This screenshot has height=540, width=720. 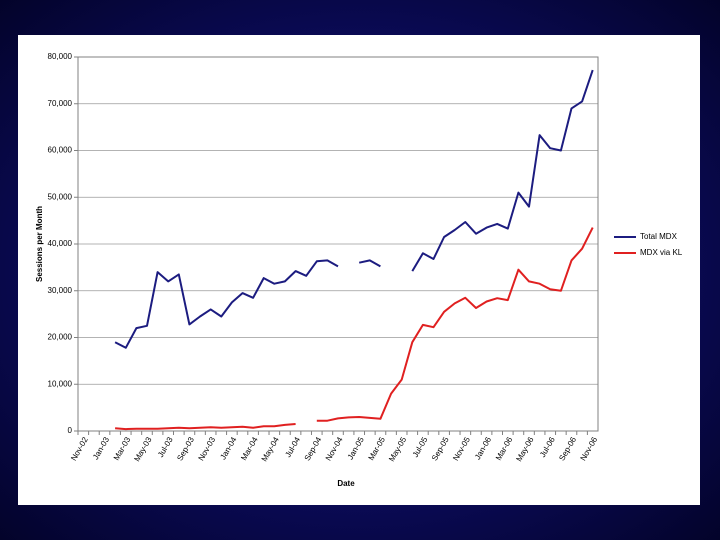 I want to click on y-axis-label: Sessions per Month, so click(x=39, y=244).